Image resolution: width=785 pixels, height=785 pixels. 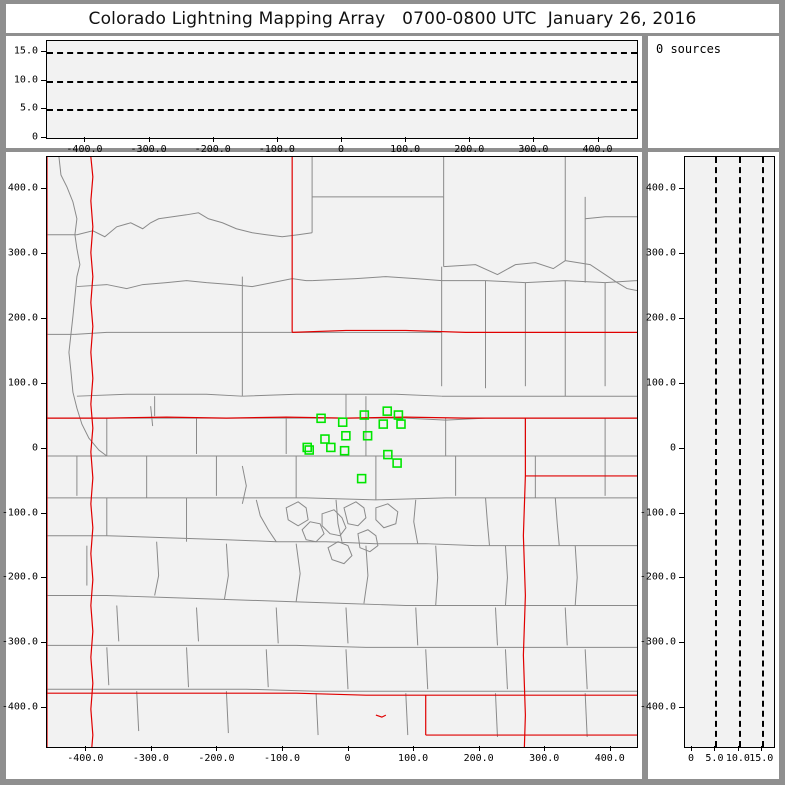 What do you see at coordinates (354, 445) in the screenshot?
I see `vhf-source-markers` at bounding box center [354, 445].